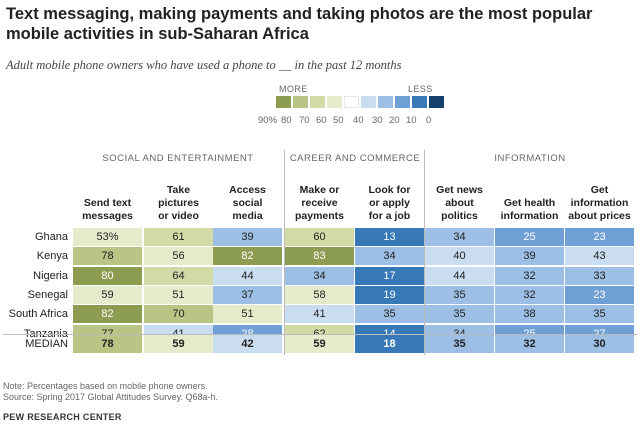  I want to click on column-header: Get health information, so click(529, 209).